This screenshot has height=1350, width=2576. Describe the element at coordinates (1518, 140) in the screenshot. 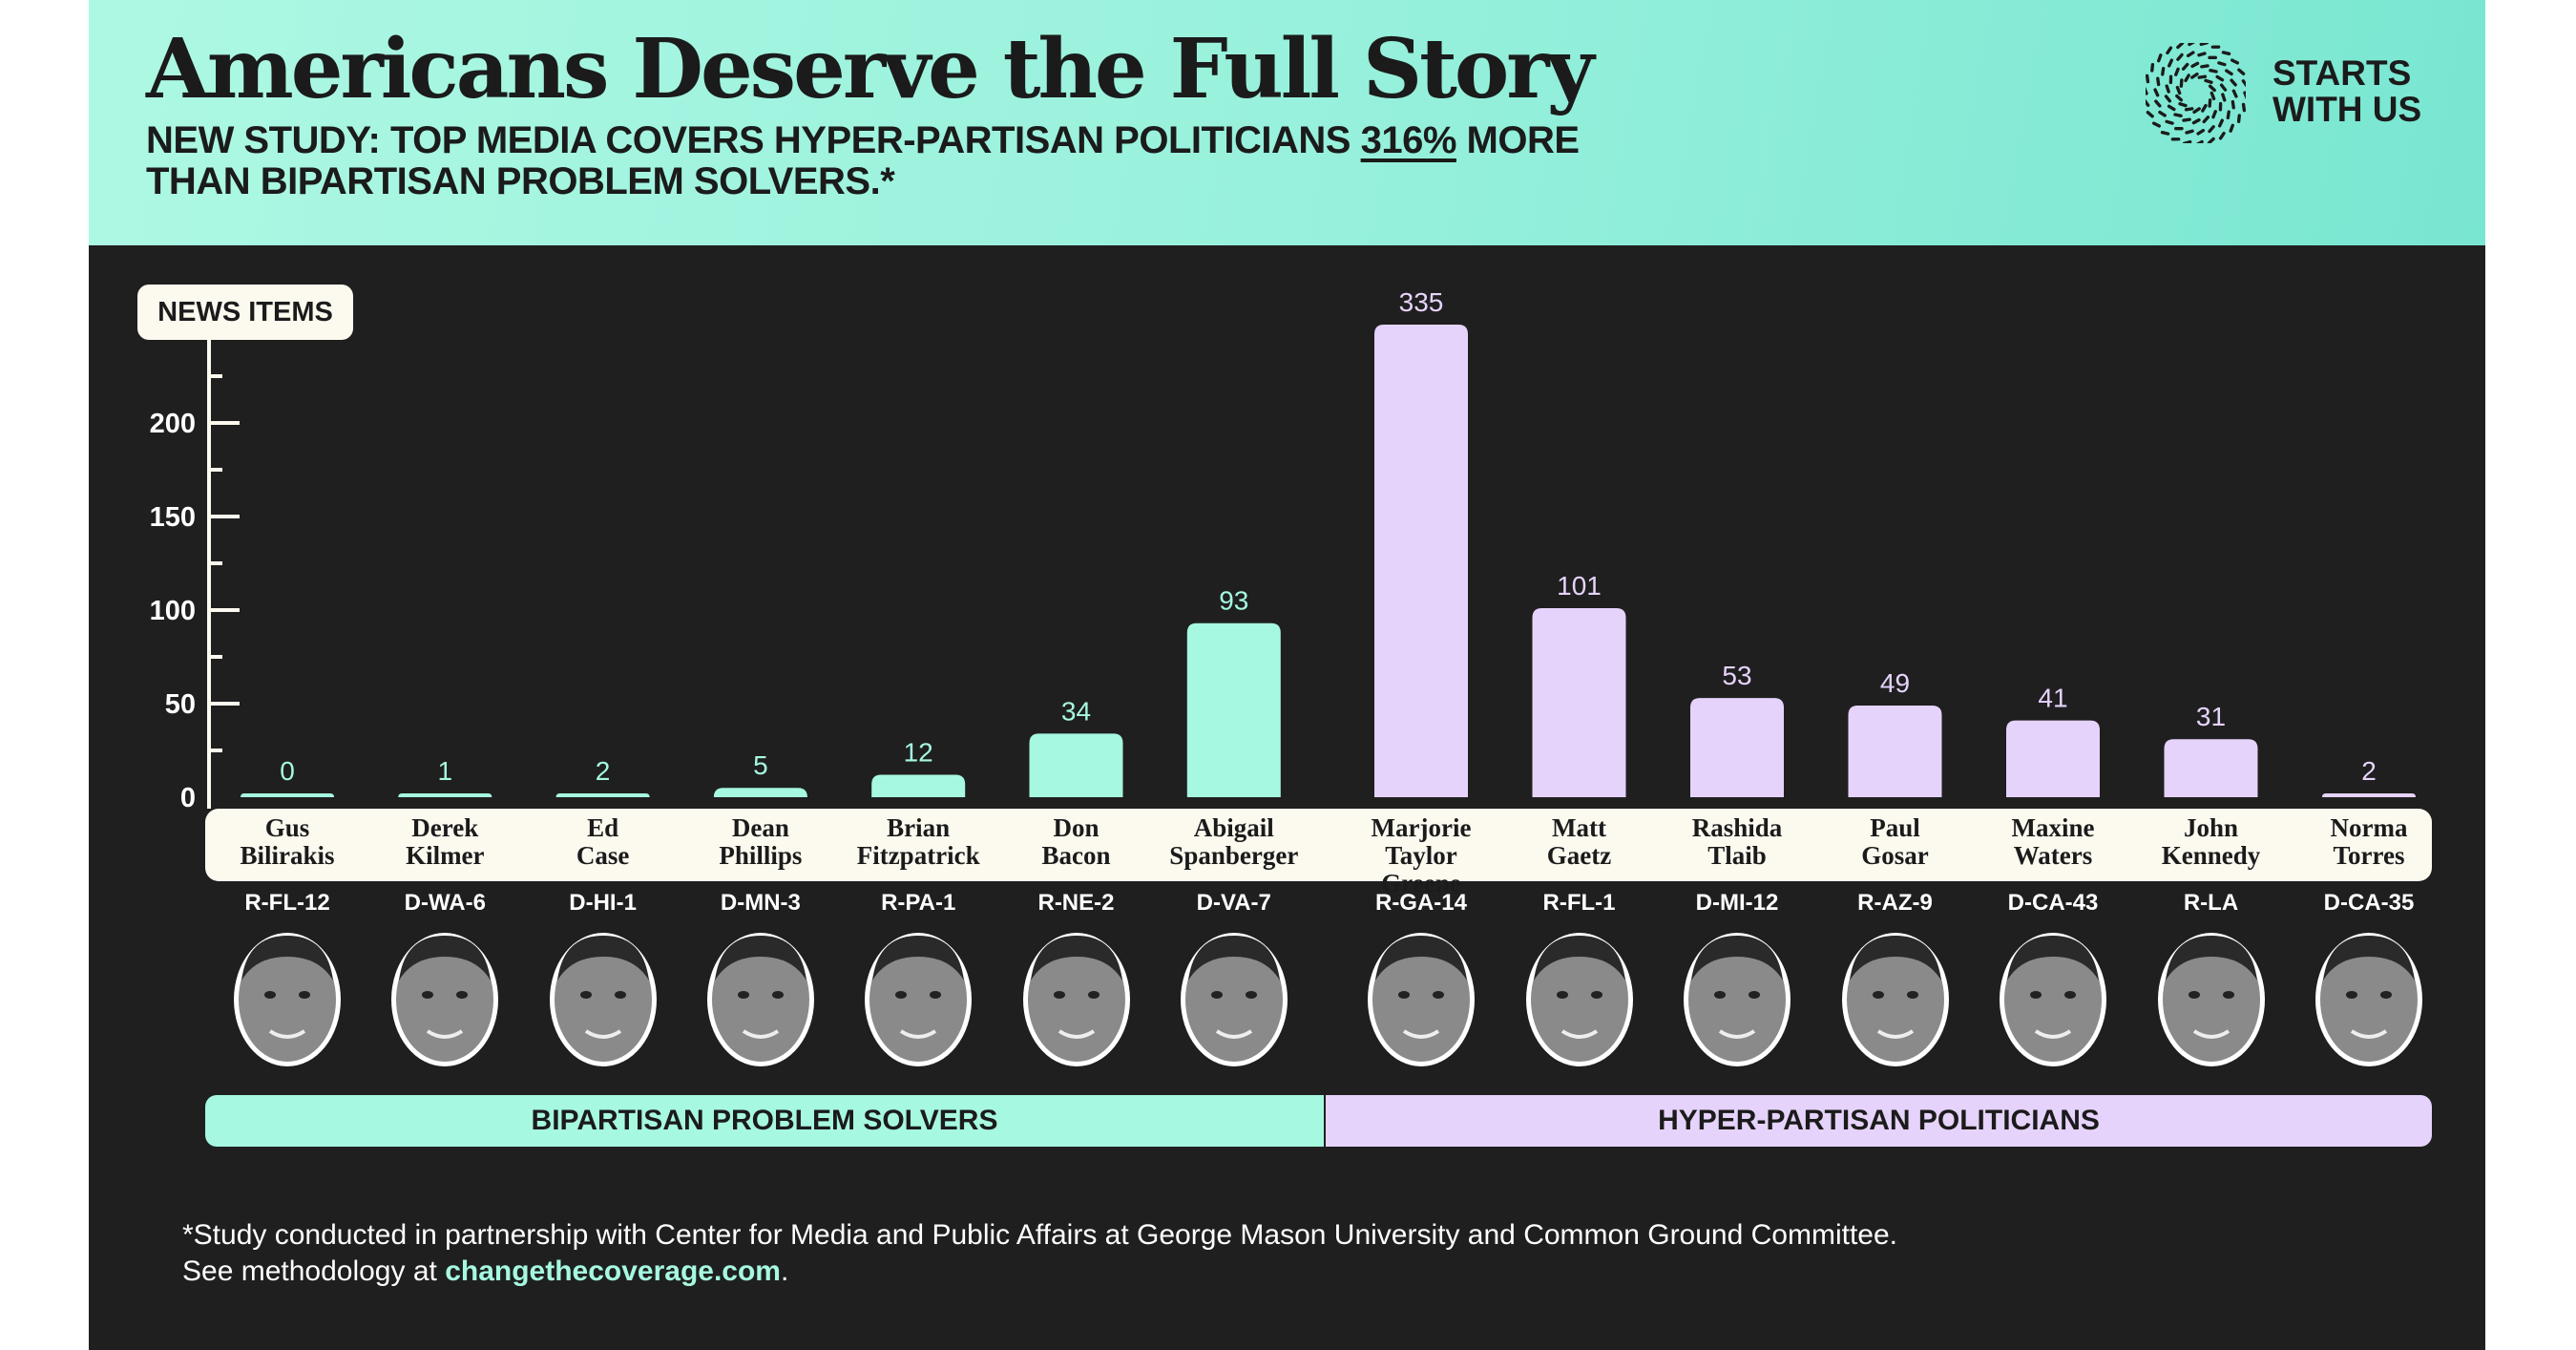

I see `subtitle-text: MORE` at that location.